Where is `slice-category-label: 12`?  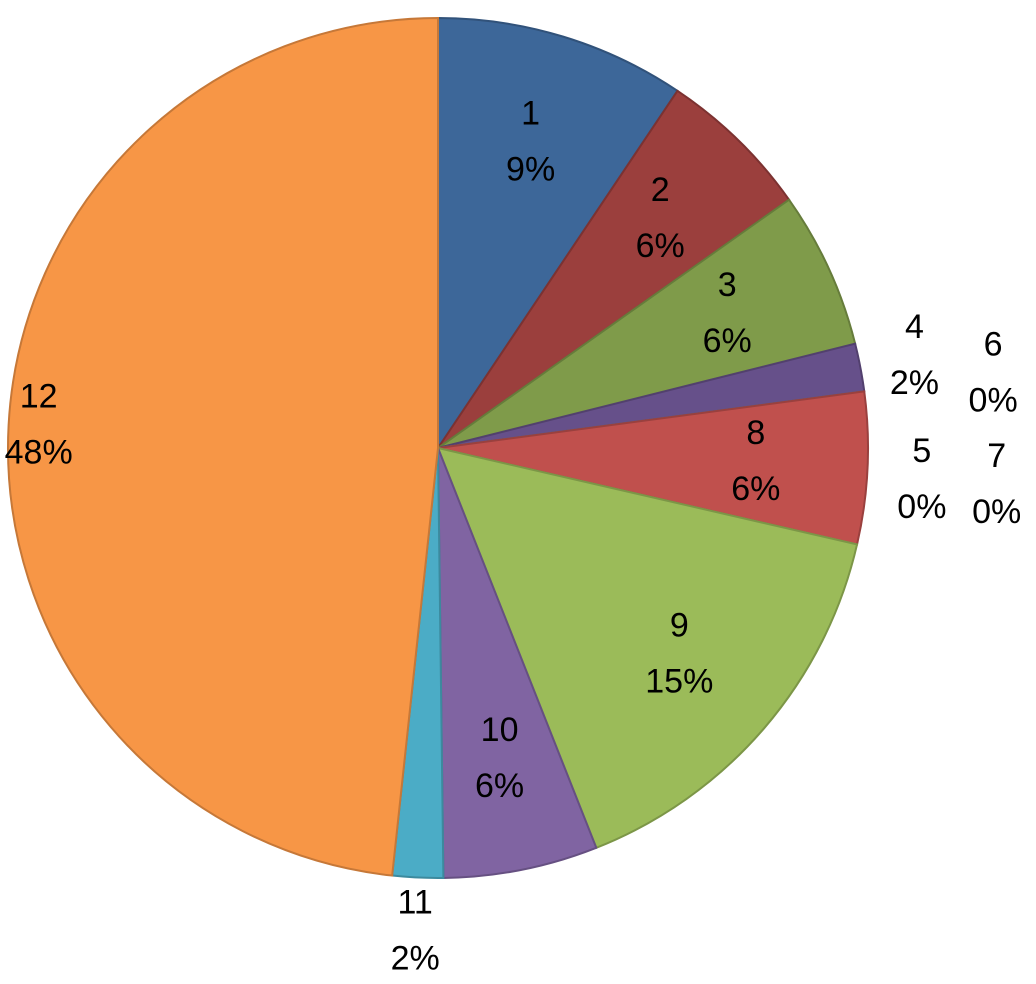
slice-category-label: 12 is located at coordinates (39, 397).